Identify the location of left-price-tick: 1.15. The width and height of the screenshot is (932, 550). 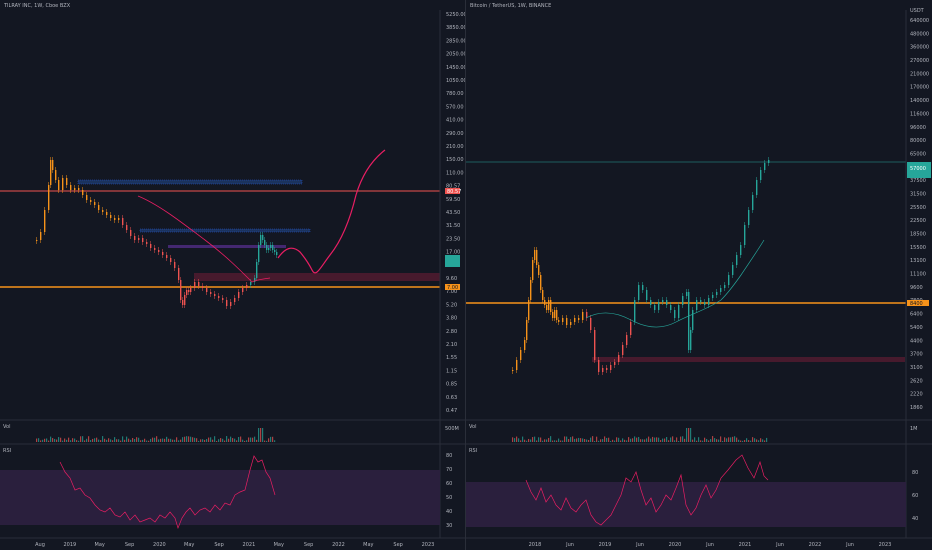
(451, 371).